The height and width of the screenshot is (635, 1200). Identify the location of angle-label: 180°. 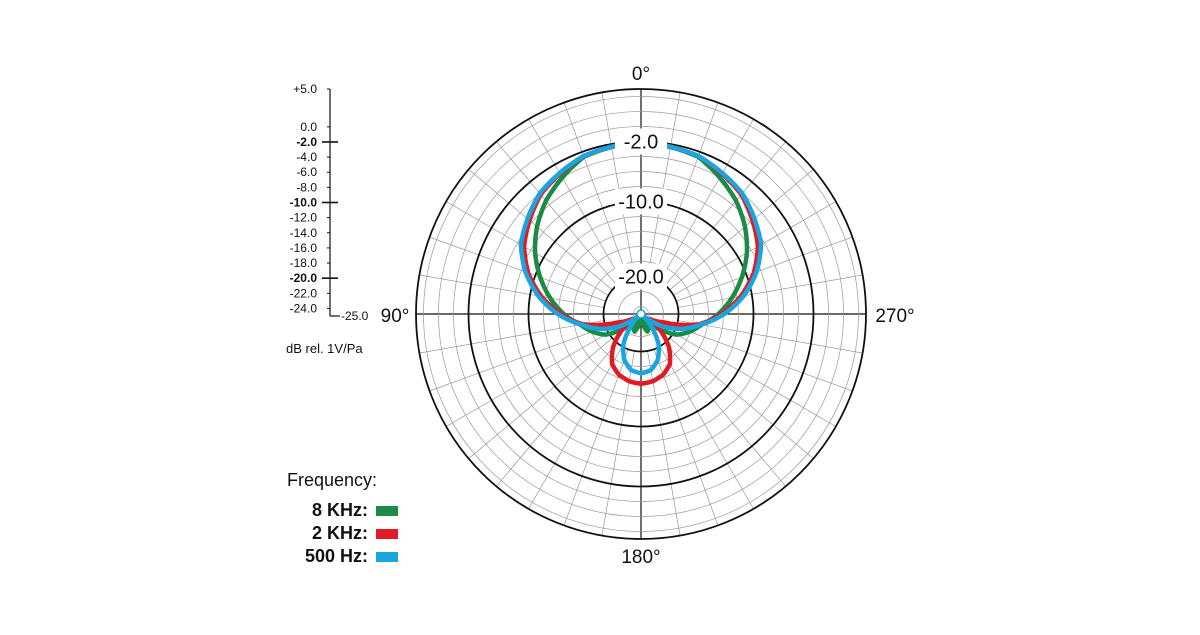
(640, 557).